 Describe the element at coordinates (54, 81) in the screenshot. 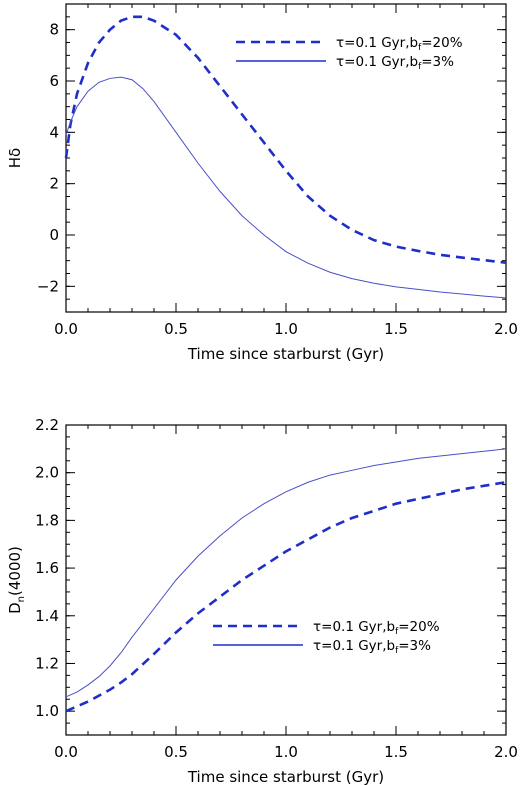

I see `y-tick-label: 6` at that location.